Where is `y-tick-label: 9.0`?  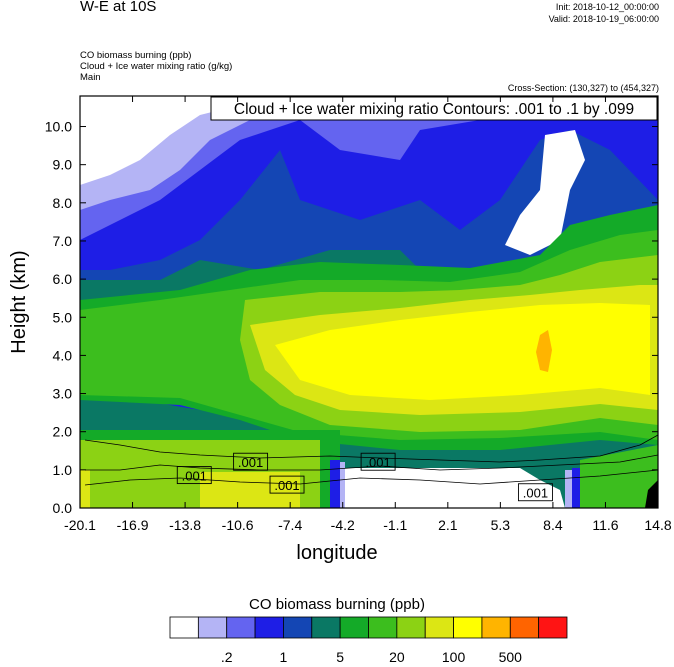
y-tick-label: 9.0 is located at coordinates (63, 165).